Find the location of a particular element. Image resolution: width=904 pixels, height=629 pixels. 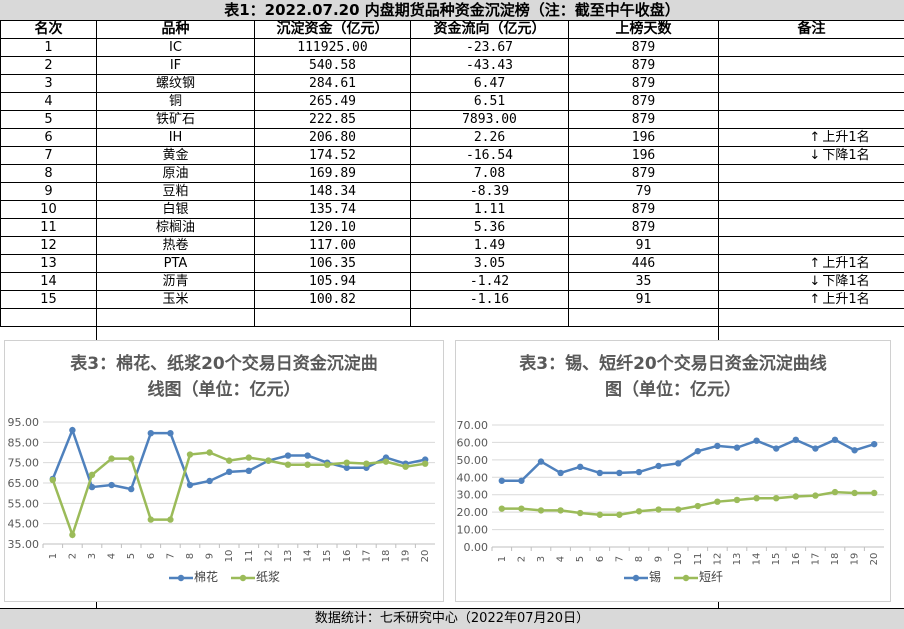

note-text: 下降1名 is located at coordinates (845, 155).